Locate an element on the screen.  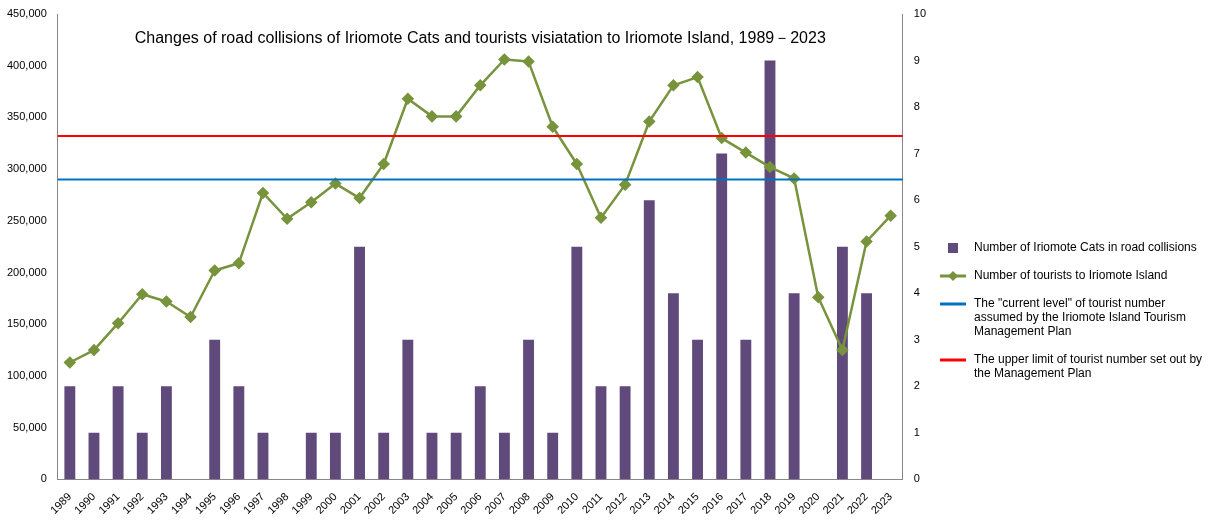
text: Changes of road collisions of Iriomote Cats and tourists visiatation to Iriomote Island, 1989－2023 is located at coordinates (480, 38).